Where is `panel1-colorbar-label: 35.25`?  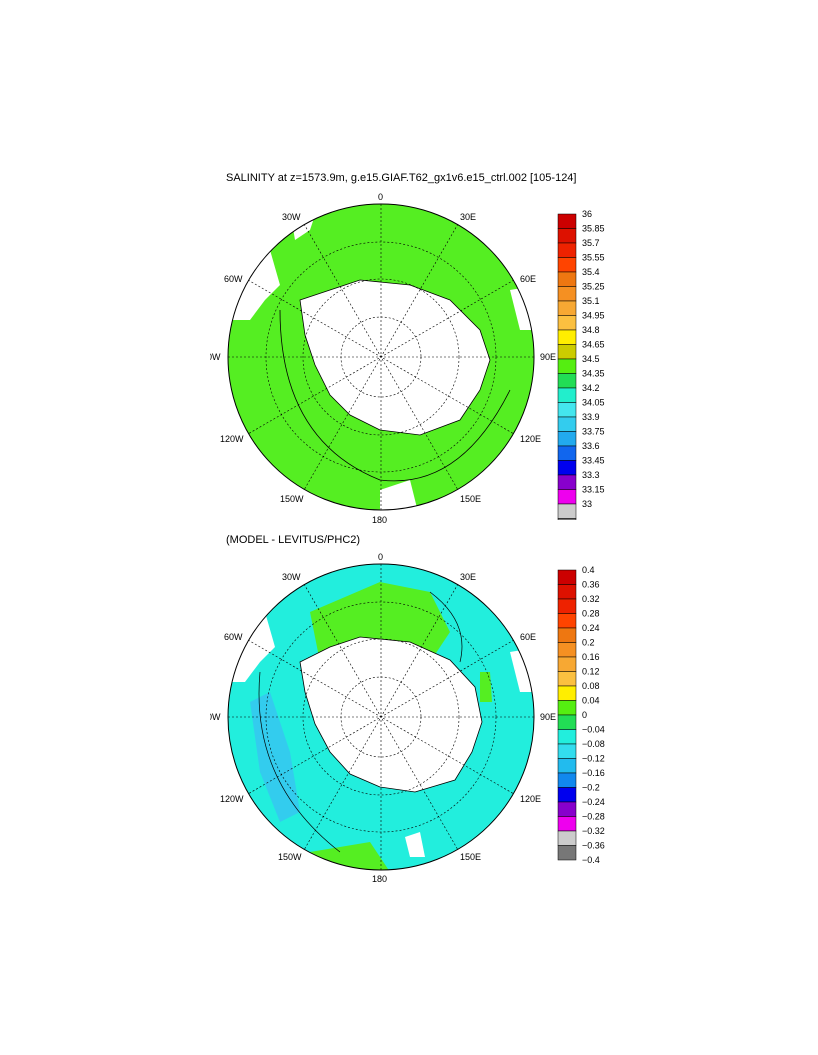
panel1-colorbar-label: 35.25 is located at coordinates (593, 287).